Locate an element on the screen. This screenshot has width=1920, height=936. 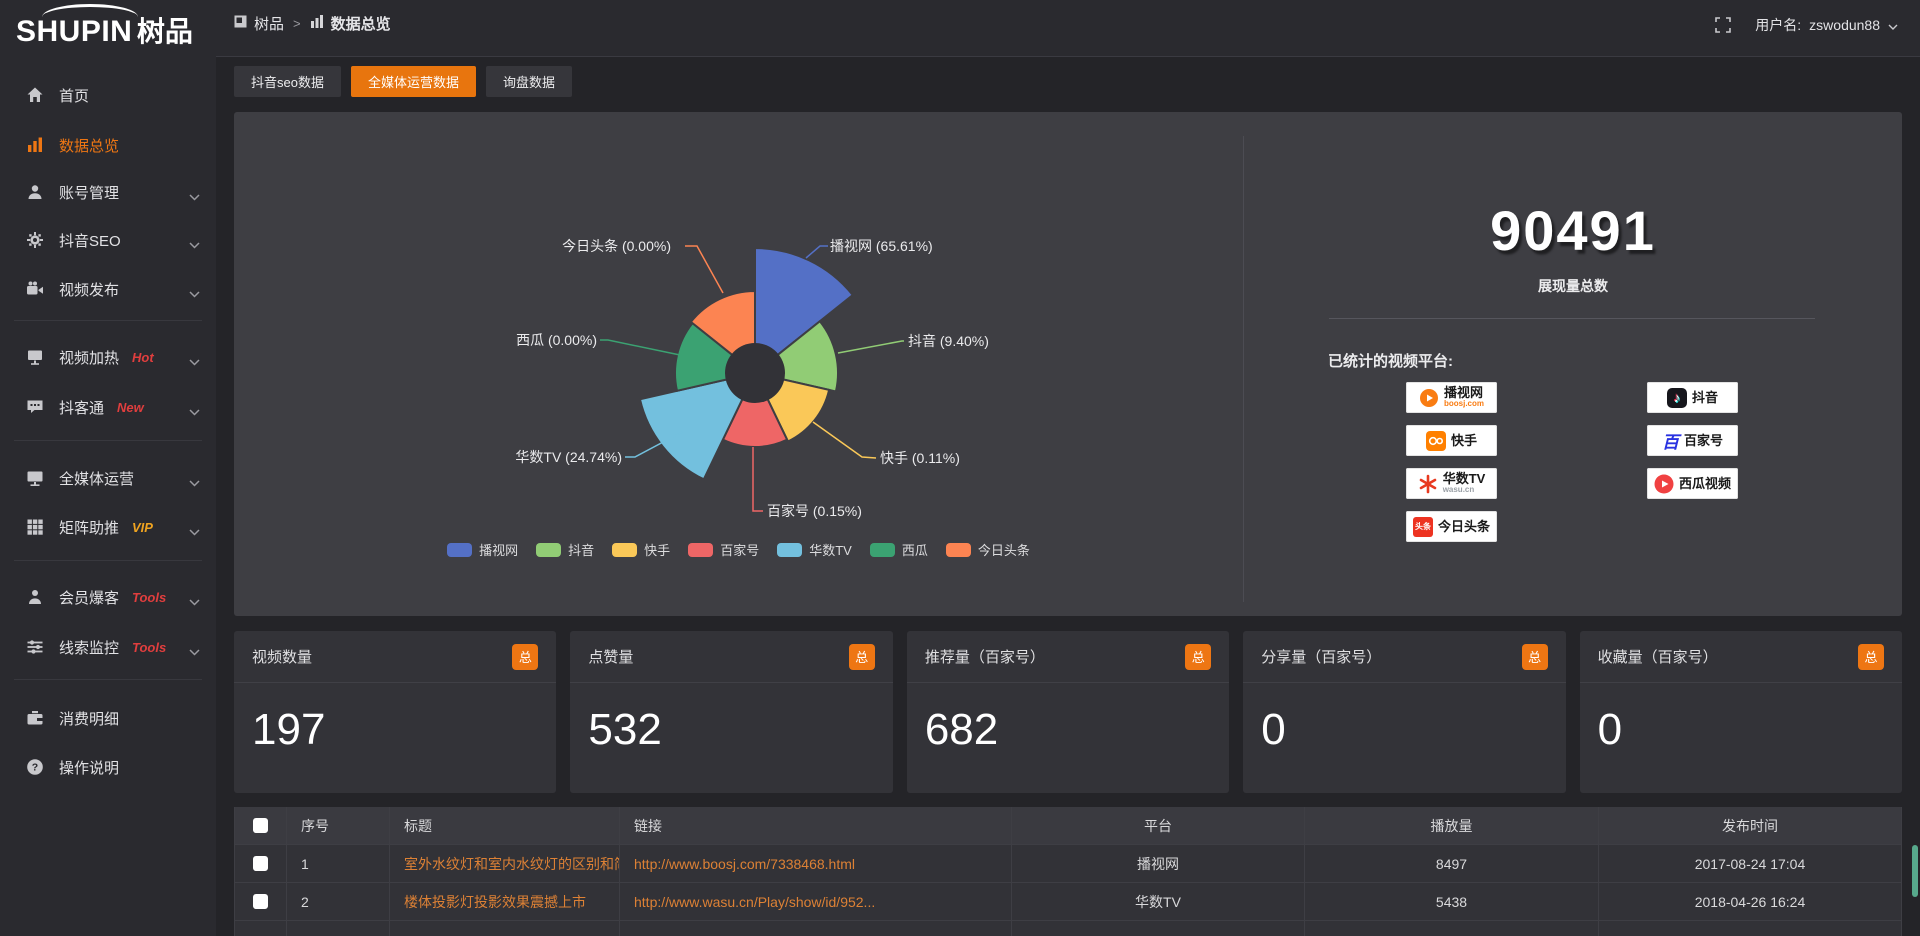
pie-label-0: 播视网 (65.61%) is located at coordinates (881, 246).